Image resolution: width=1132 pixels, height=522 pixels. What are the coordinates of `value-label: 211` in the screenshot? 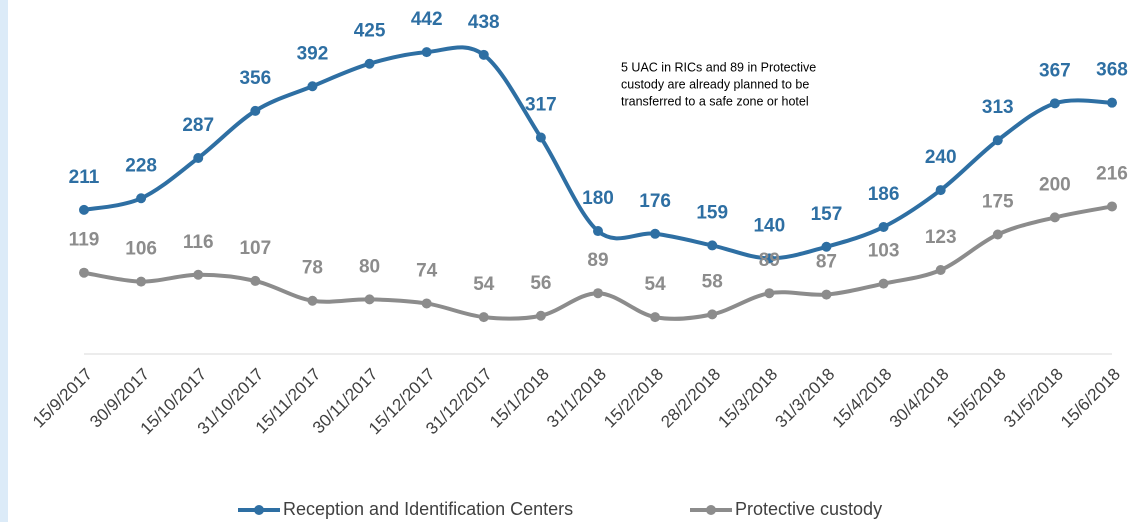 It's located at (84, 177).